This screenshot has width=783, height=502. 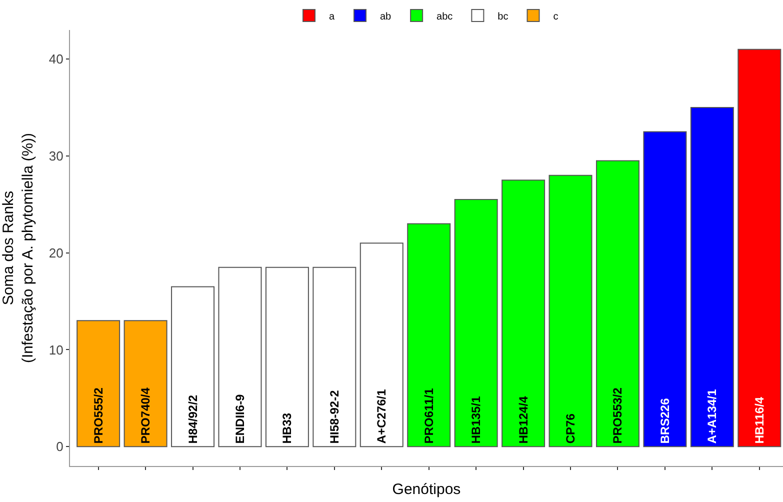 What do you see at coordinates (56, 252) in the screenshot?
I see `y-tick-label: 20` at bounding box center [56, 252].